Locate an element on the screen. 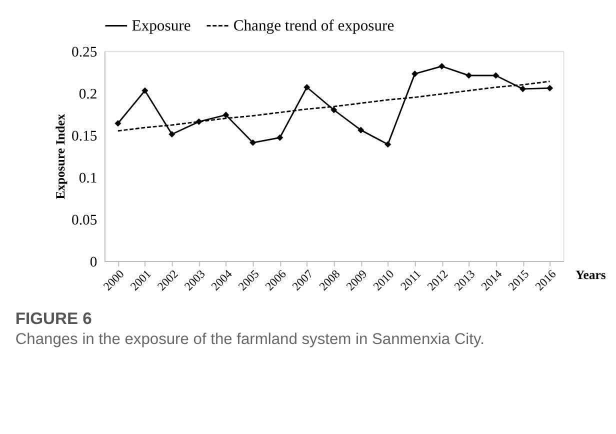 This screenshot has height=434, width=616. text: Changes in the exposure of the farmland system in Sanmenxia City. is located at coordinates (249, 339).